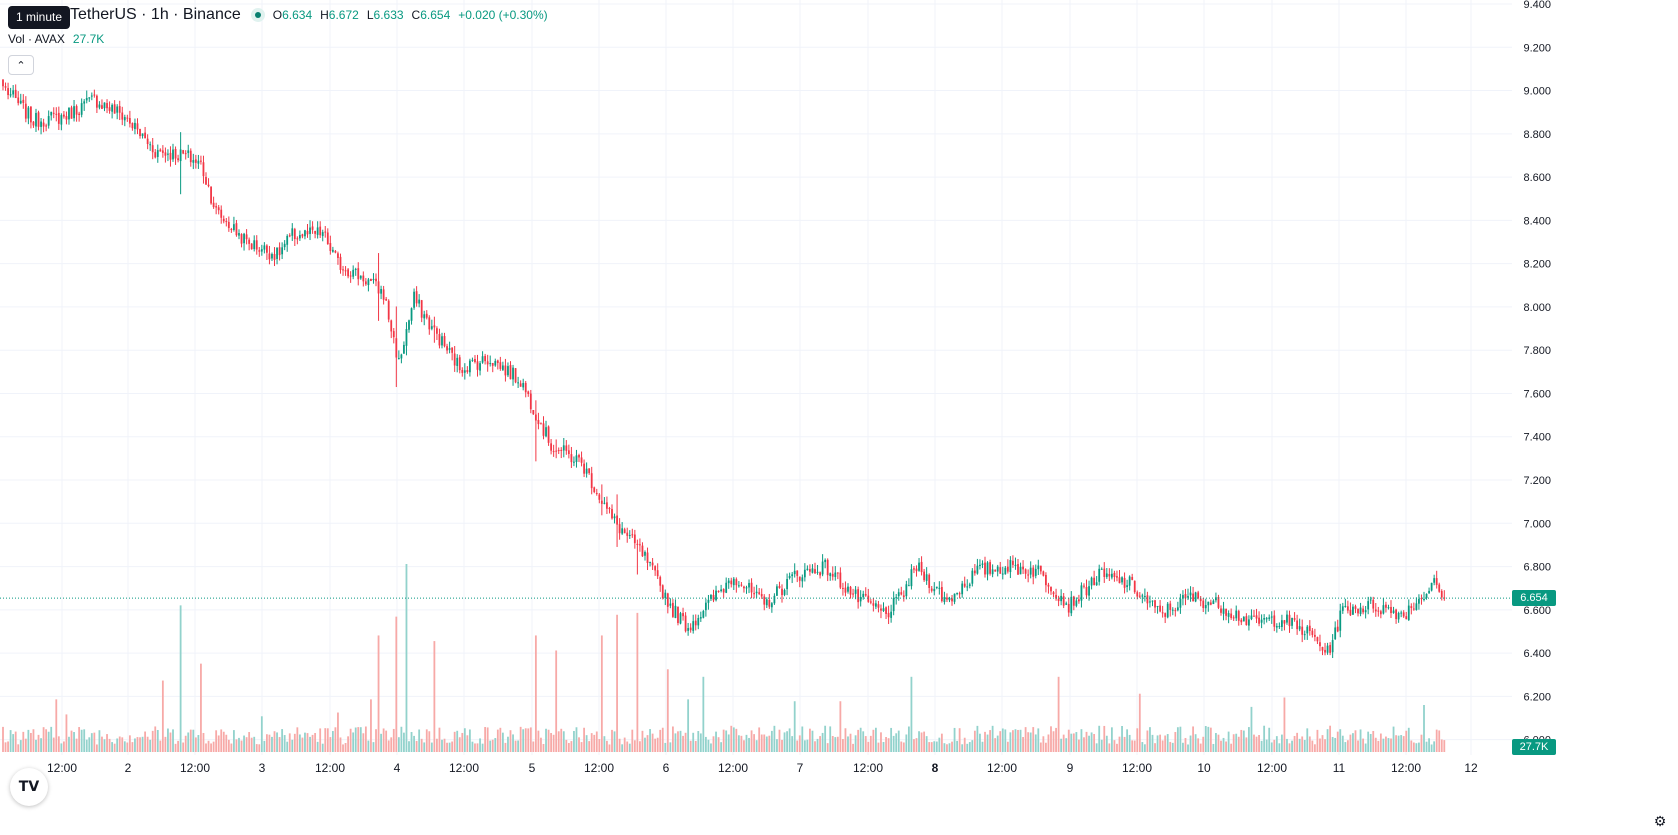 This screenshot has width=1678, height=835. I want to click on time-tick-label: 8, so click(935, 768).